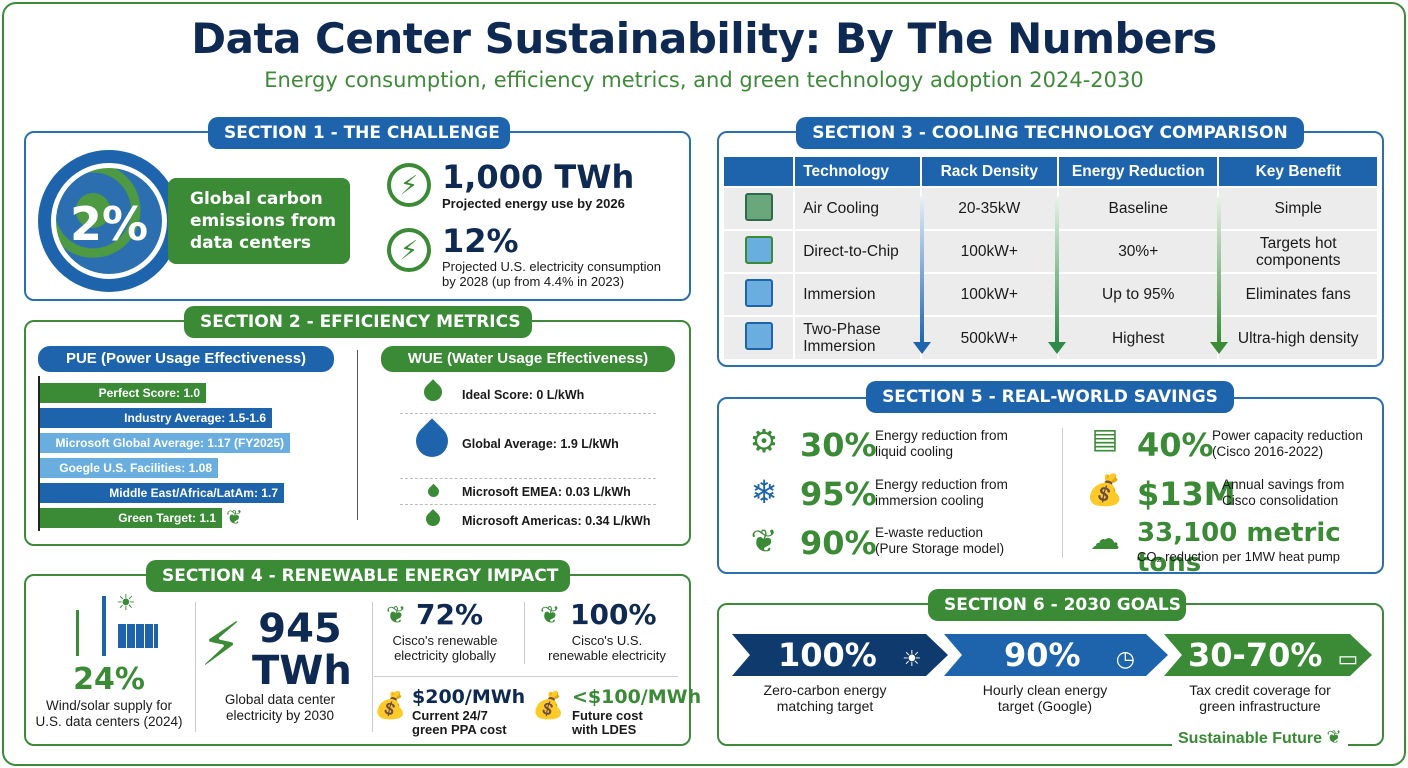 The image size is (1408, 768). Describe the element at coordinates (445, 655) in the screenshot. I see `label-line: electricity globally` at that location.